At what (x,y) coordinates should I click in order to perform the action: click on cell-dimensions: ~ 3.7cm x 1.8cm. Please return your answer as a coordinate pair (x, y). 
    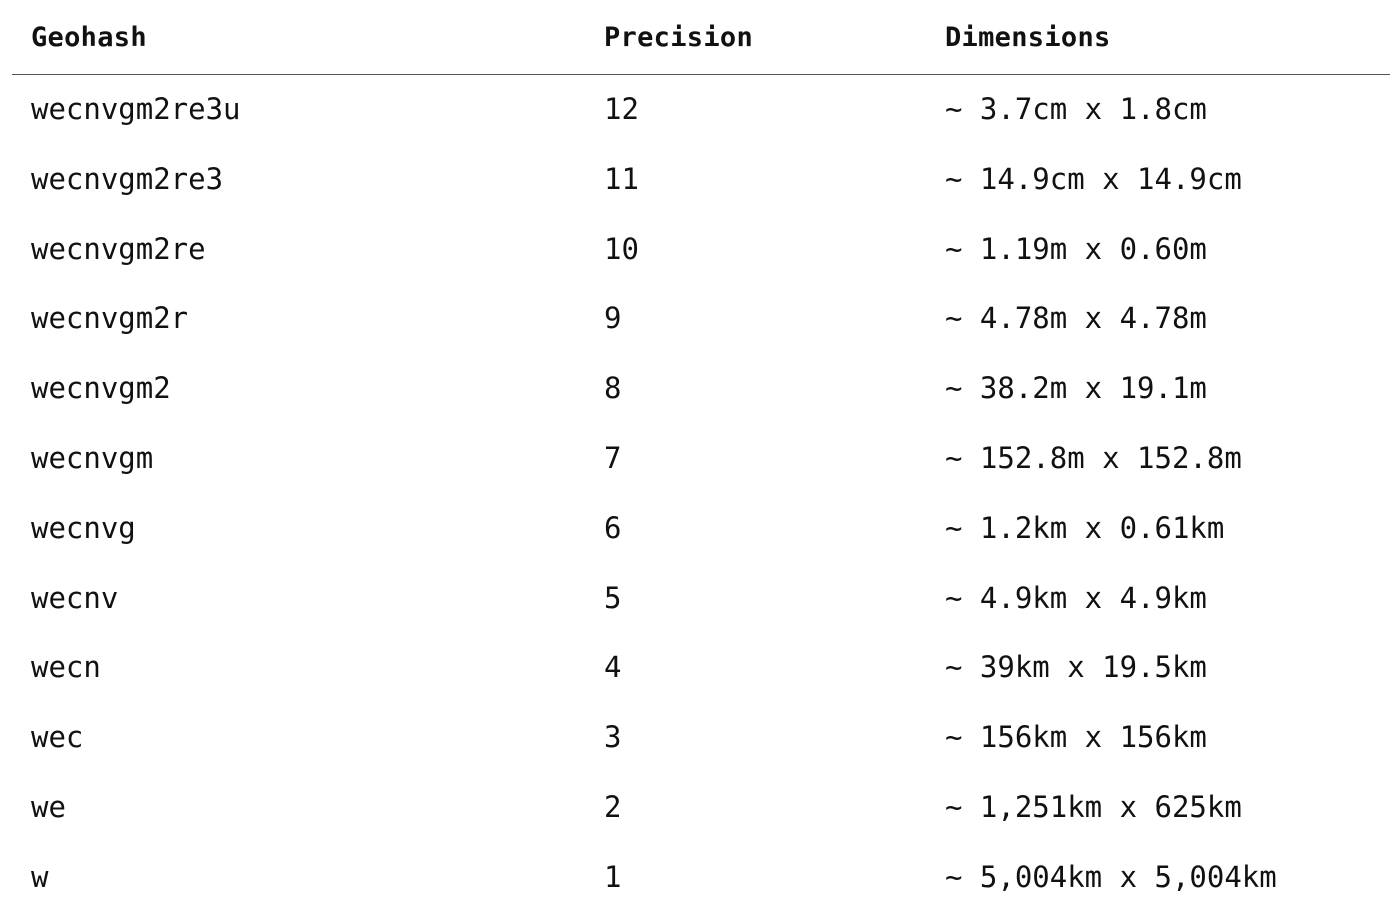
    Looking at the image, I should click on (1076, 109).